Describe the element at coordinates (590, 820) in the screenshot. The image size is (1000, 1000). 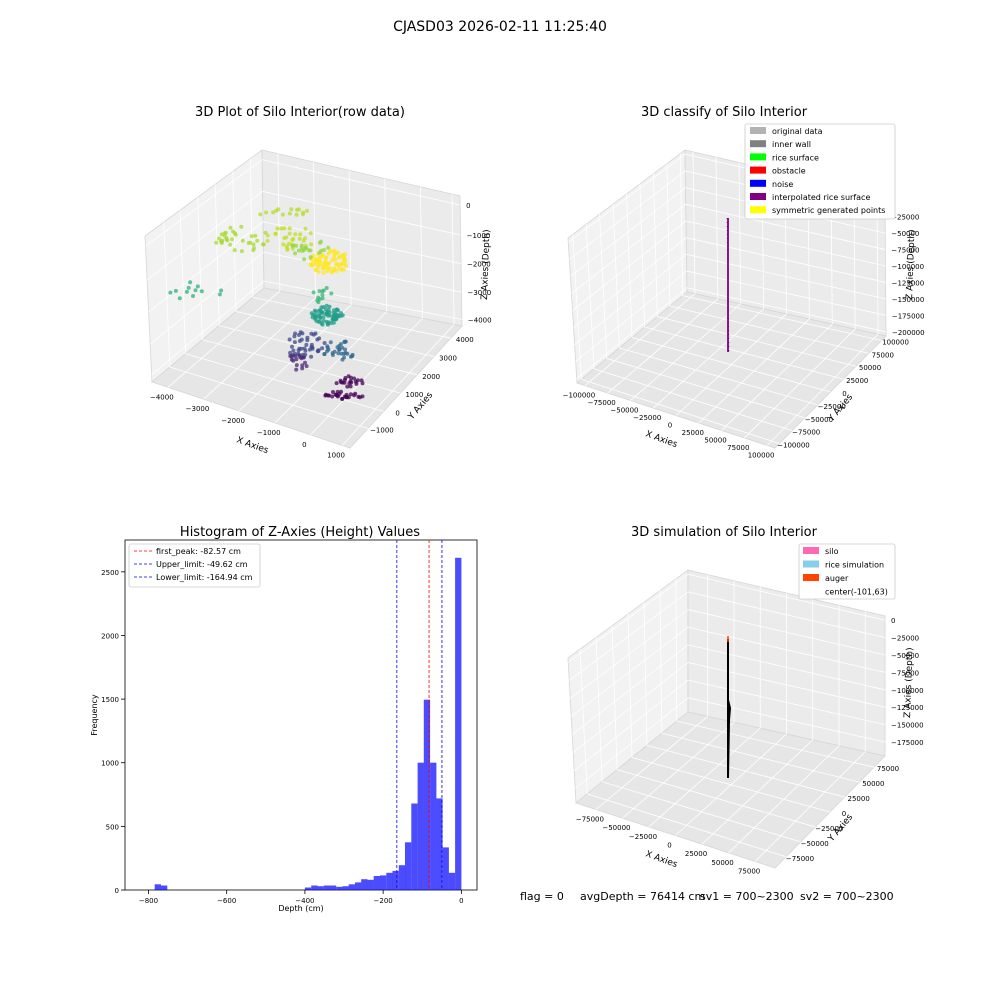
I see `simulation-3d-x-tick-label: −75000` at that location.